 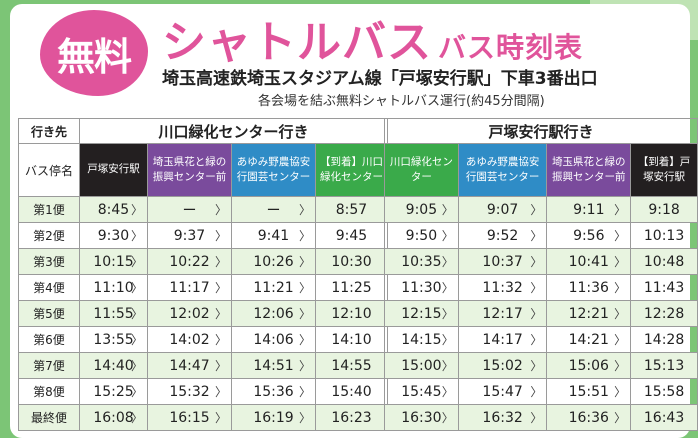 I want to click on departure-time: 12:02, so click(x=189, y=313).